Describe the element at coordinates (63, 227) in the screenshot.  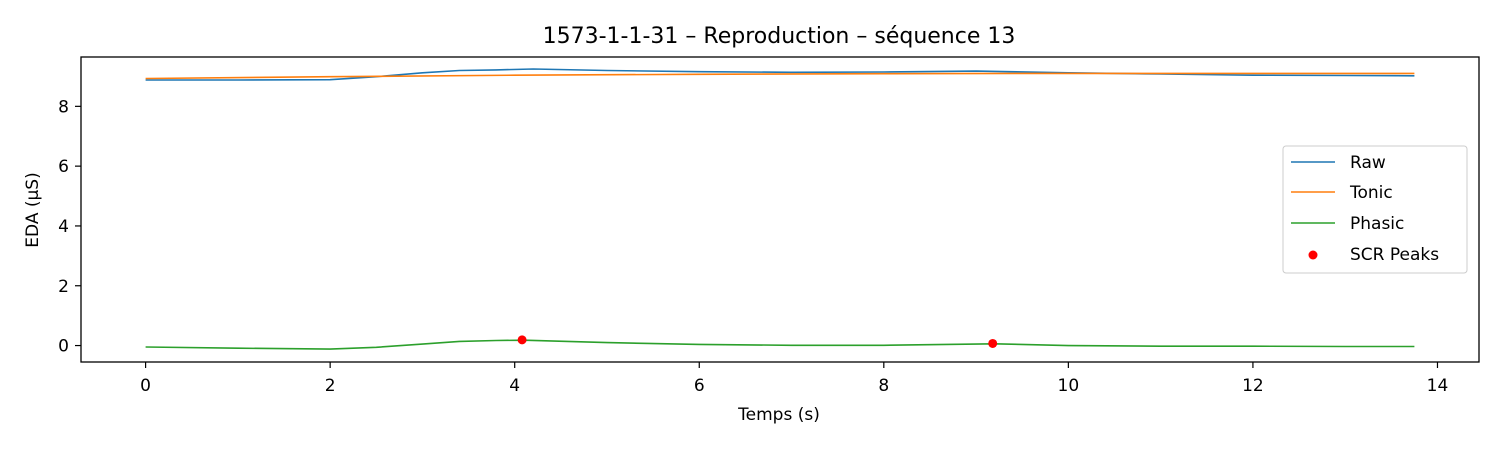
I see `y-tick-label: 4` at that location.